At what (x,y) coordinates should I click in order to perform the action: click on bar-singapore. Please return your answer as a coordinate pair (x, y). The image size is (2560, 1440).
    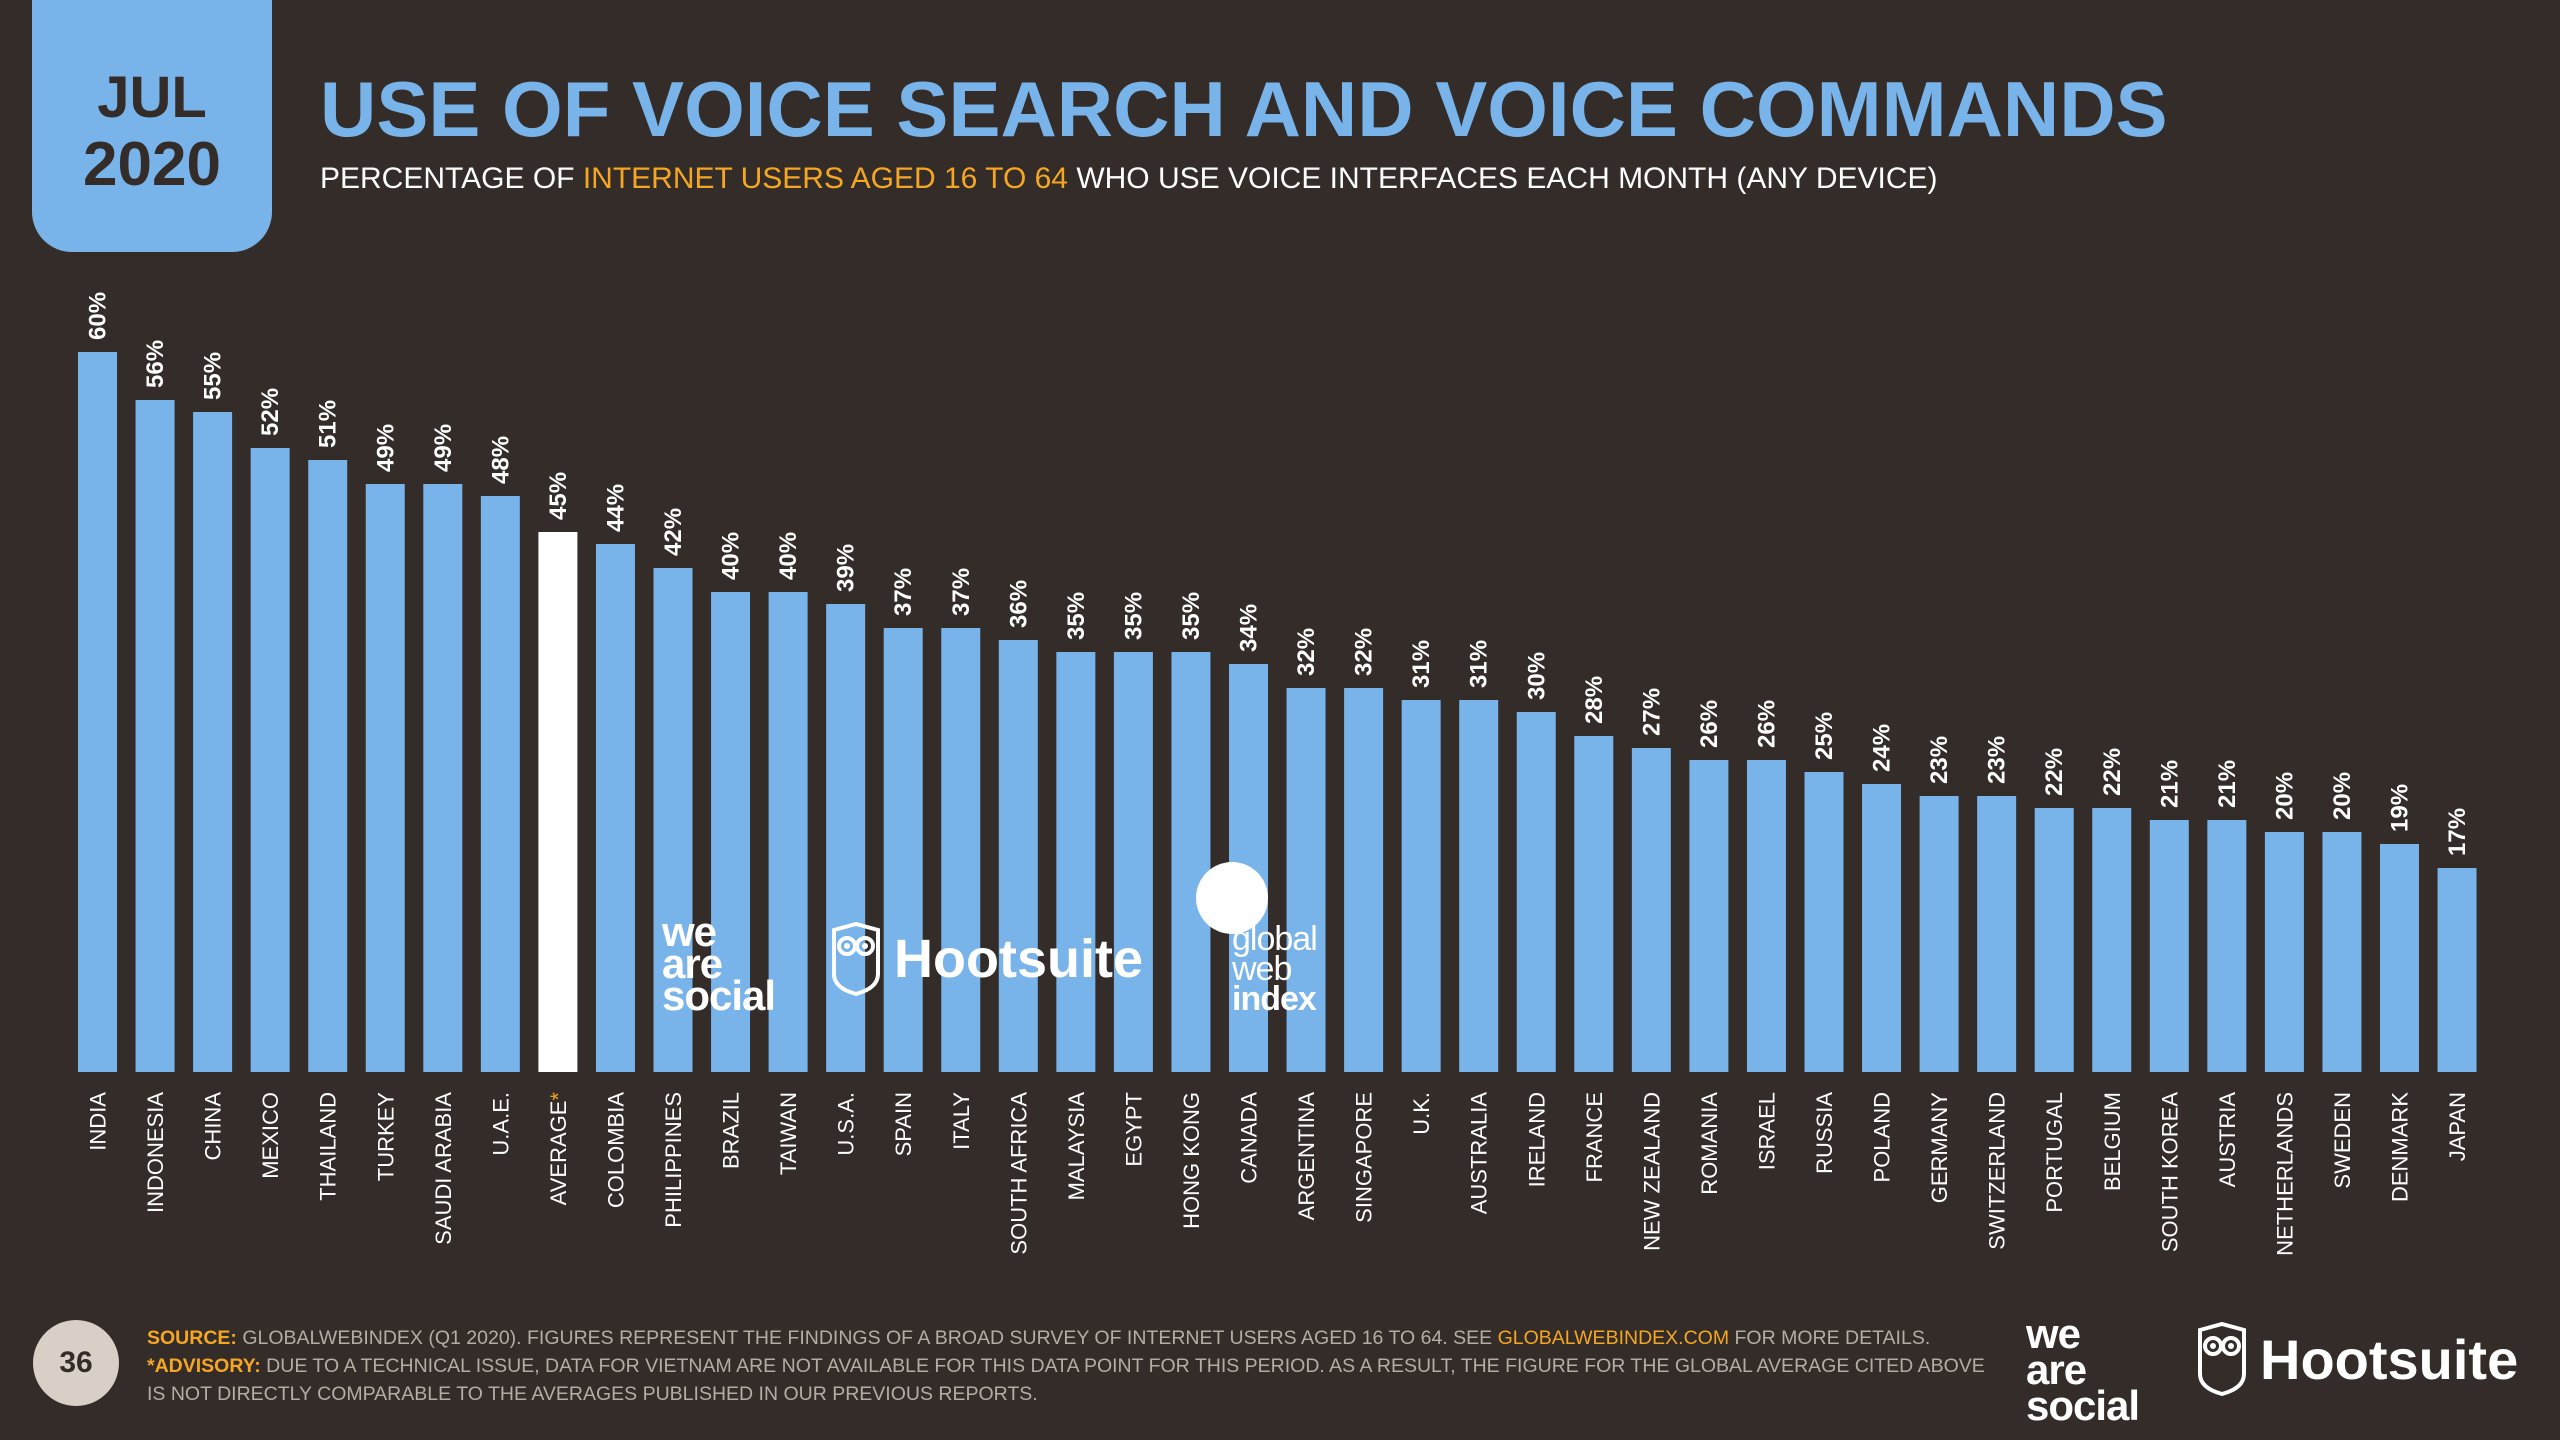
    Looking at the image, I should click on (1364, 880).